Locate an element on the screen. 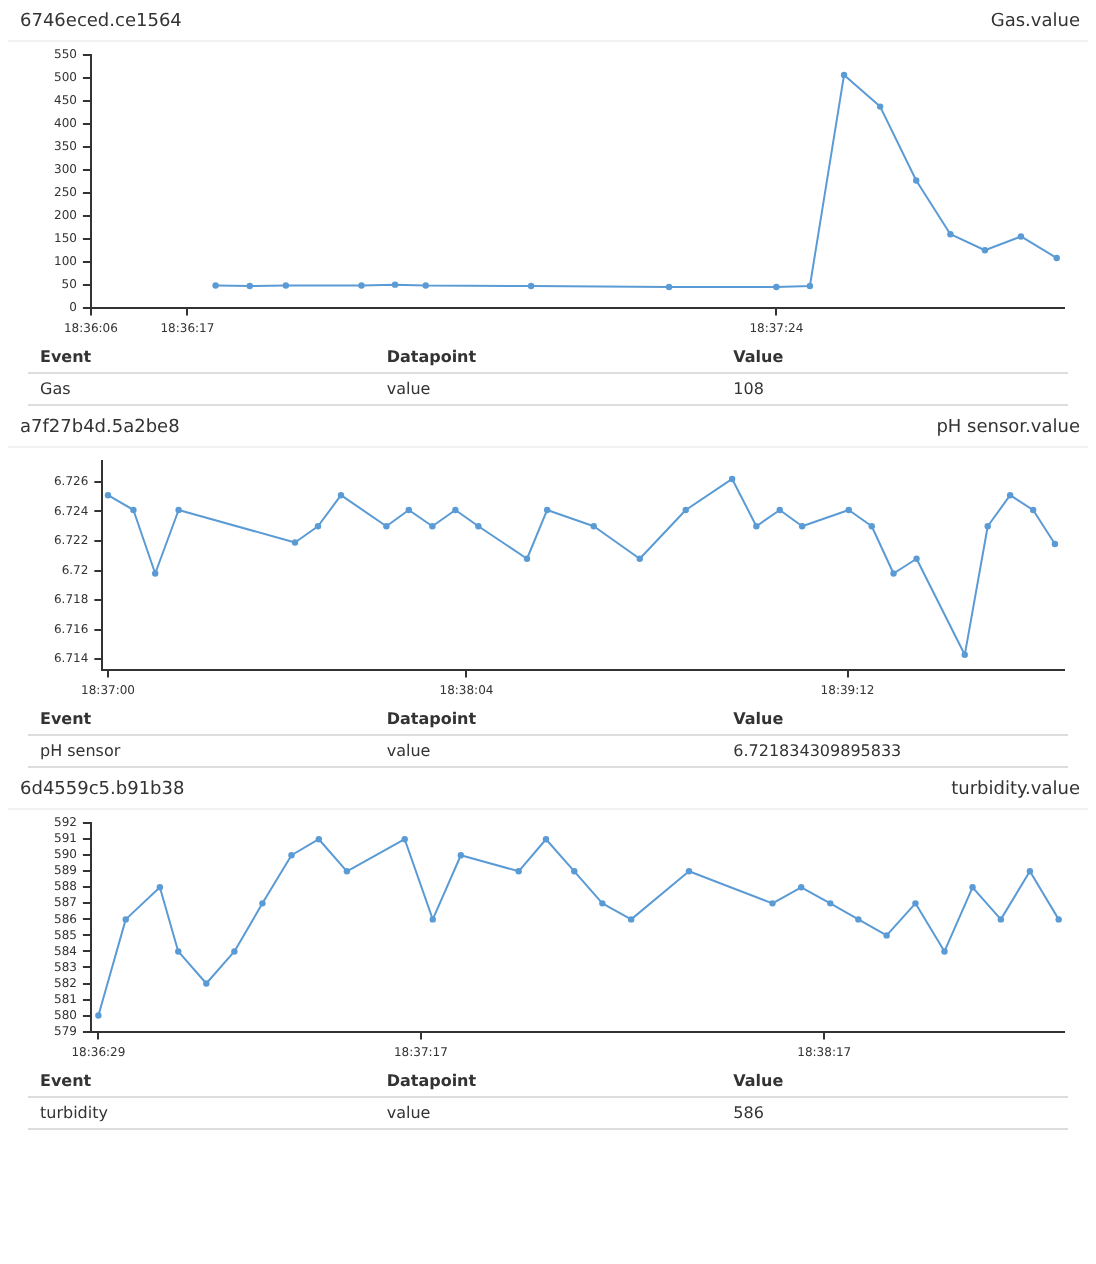 The width and height of the screenshot is (1096, 1264). text: pH sensor is located at coordinates (201, 751).